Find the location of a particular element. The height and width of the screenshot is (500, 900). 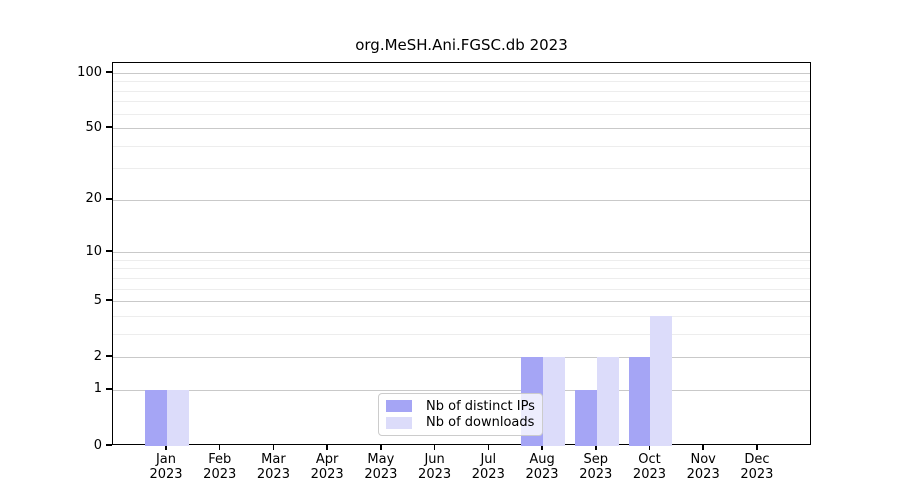

x-tick-label: Jul 2023 is located at coordinates (488, 467).